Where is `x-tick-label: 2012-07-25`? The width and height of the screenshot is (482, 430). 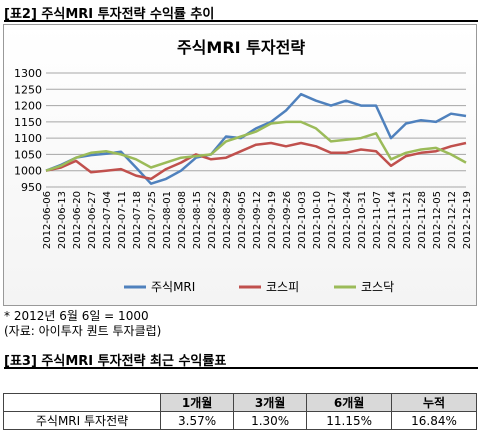
x-tick-label: 2012-07-25 is located at coordinates (152, 220).